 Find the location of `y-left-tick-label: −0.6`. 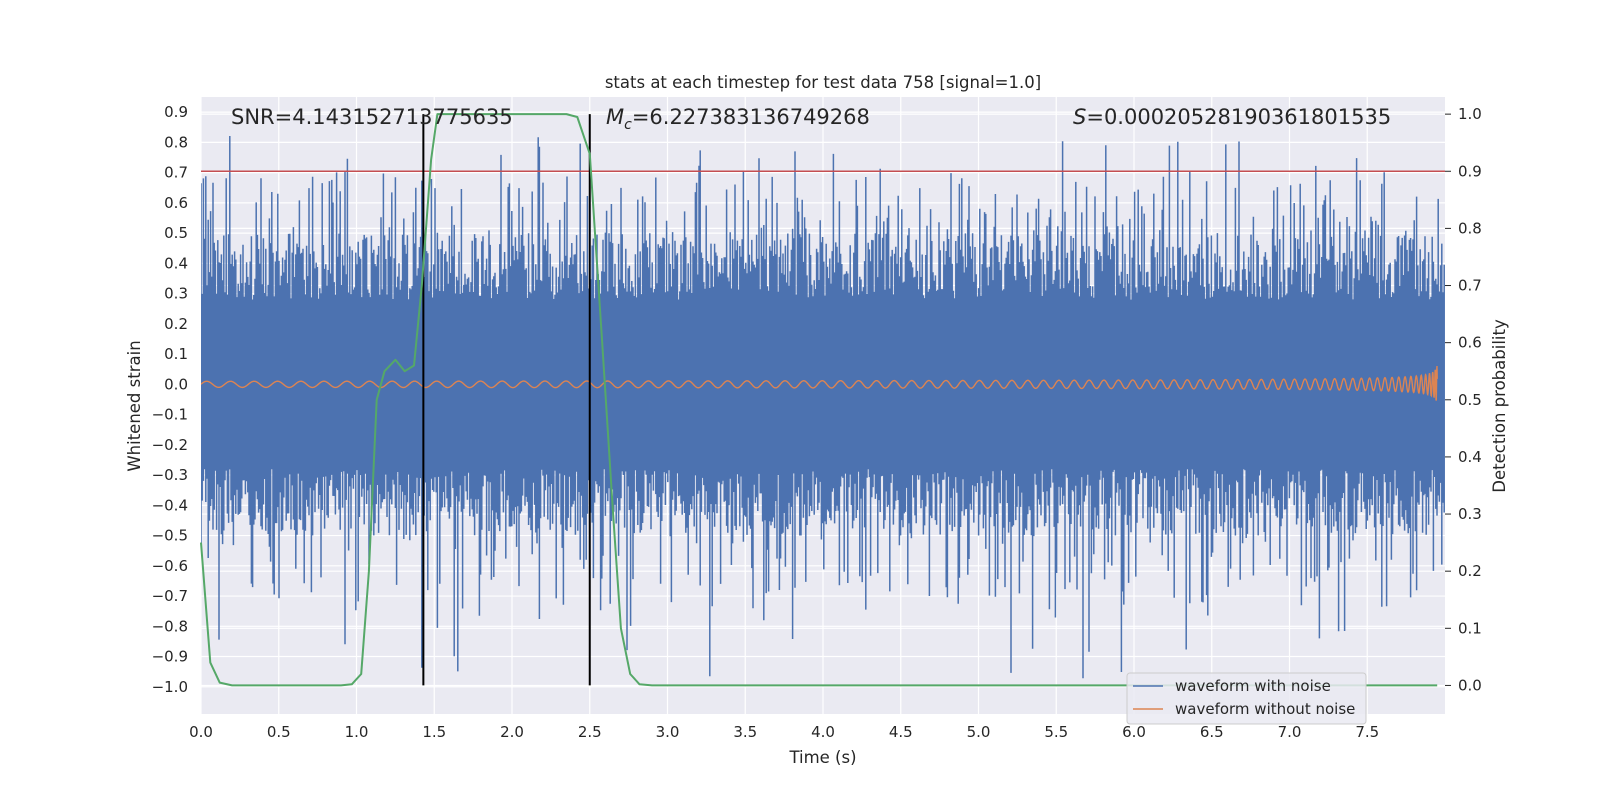

y-left-tick-label: −0.6 is located at coordinates (170, 566).